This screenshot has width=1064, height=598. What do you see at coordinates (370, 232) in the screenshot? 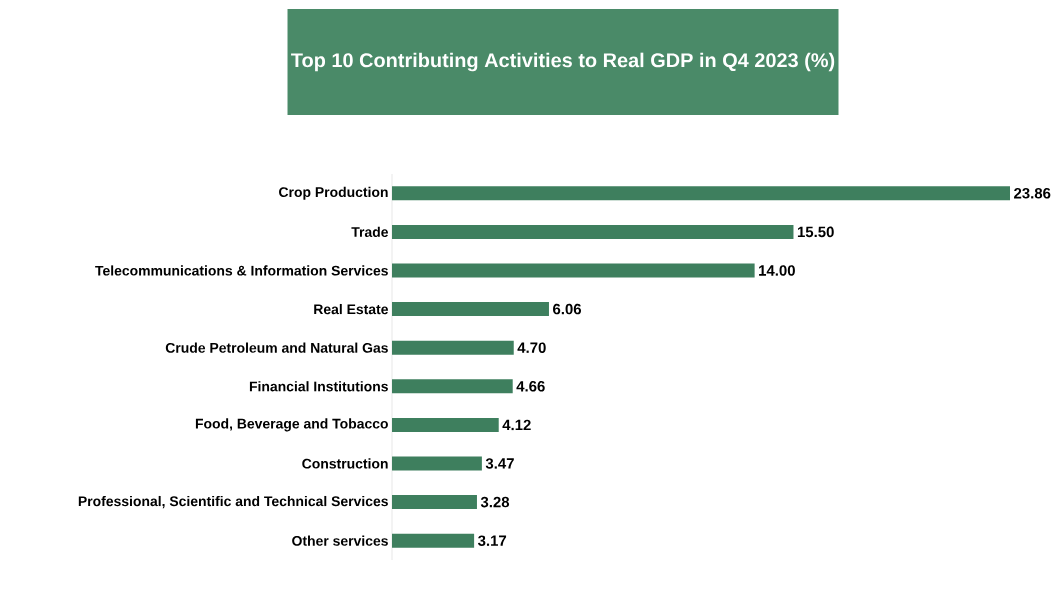
I see `y-tick-label: Trade` at bounding box center [370, 232].